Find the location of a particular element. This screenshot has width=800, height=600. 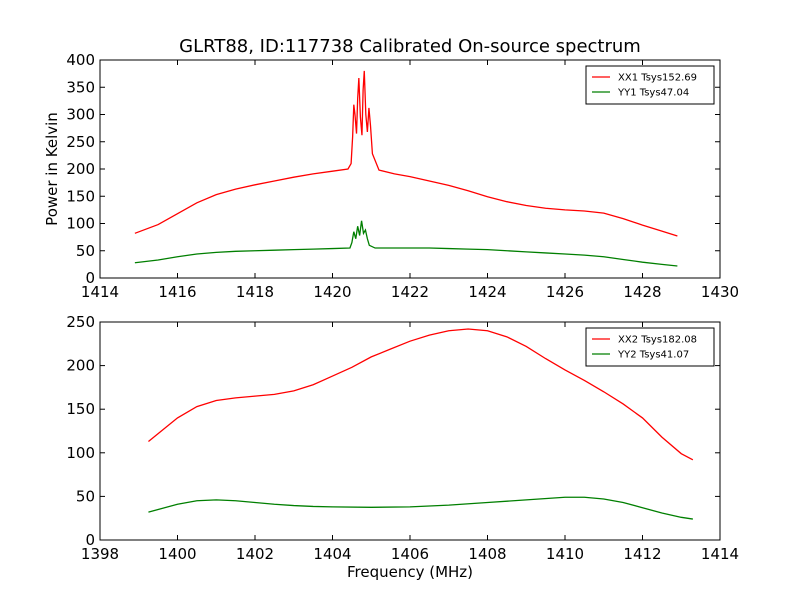

y-tick-label: 350 is located at coordinates (80, 87).